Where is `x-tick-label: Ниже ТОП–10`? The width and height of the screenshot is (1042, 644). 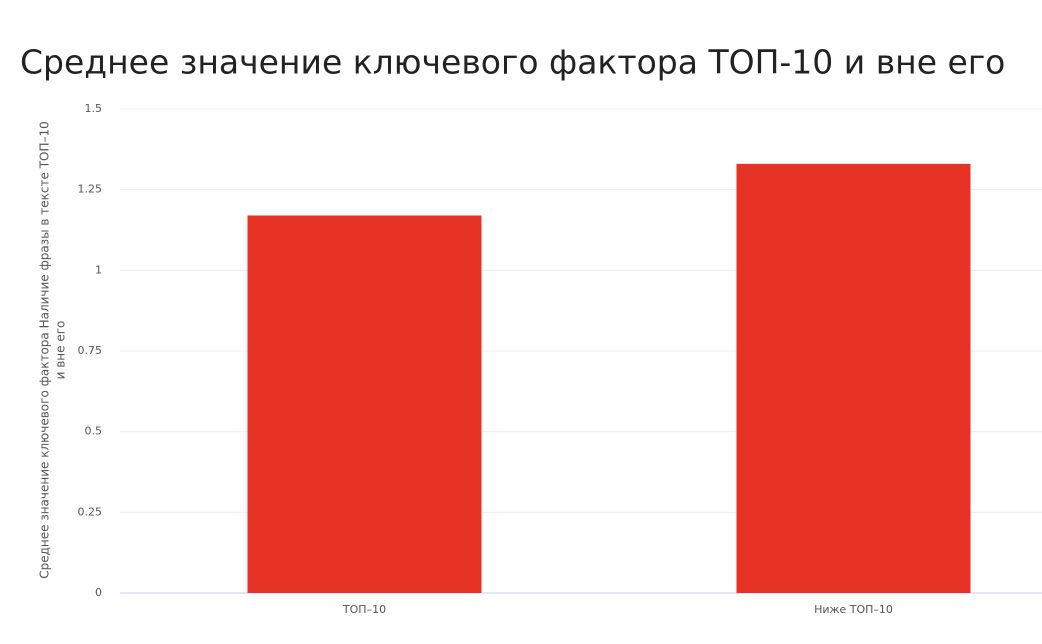 x-tick-label: Ниже ТОП–10 is located at coordinates (853, 609).